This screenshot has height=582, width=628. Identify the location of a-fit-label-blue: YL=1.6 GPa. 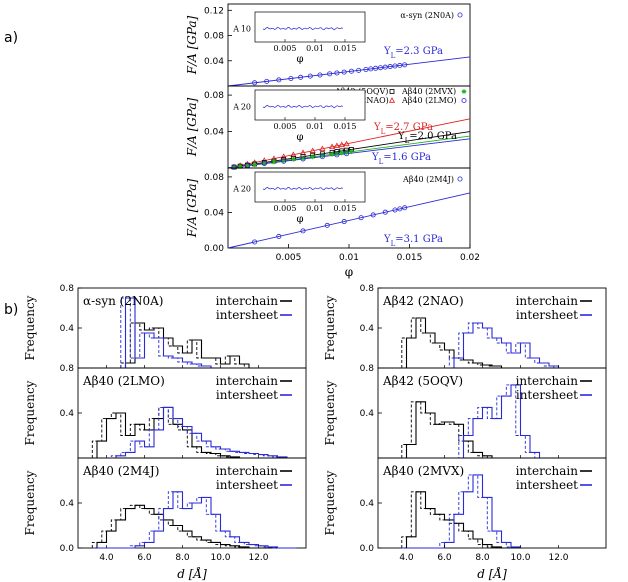
(401, 159).